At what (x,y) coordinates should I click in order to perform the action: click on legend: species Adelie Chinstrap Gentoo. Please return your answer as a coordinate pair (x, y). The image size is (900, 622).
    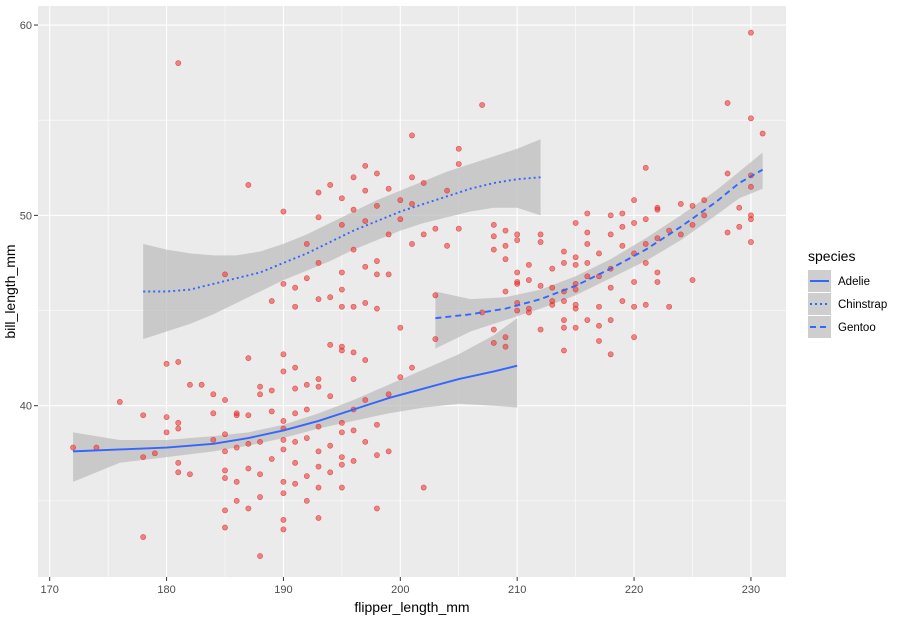
    Looking at the image, I should click on (847, 293).